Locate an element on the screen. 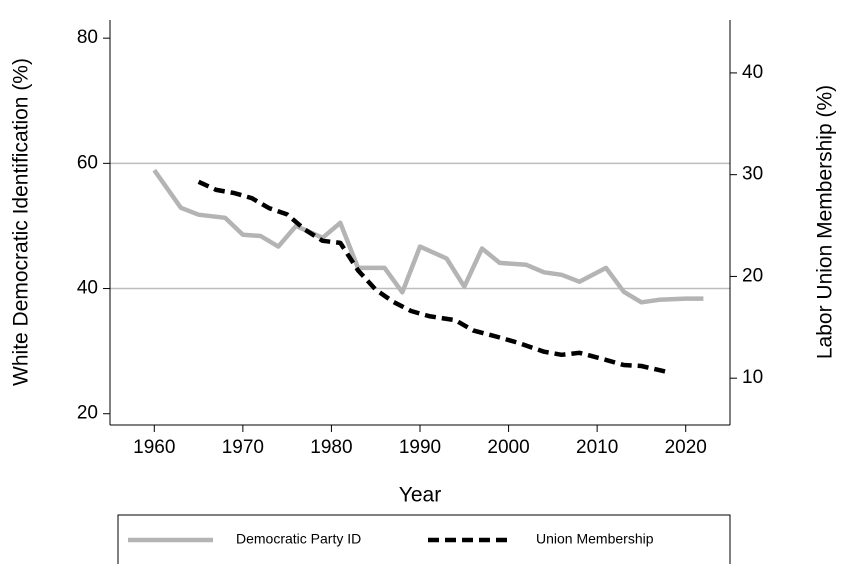  y2-axis-title: Labor Union Membership (%) is located at coordinates (825, 222).